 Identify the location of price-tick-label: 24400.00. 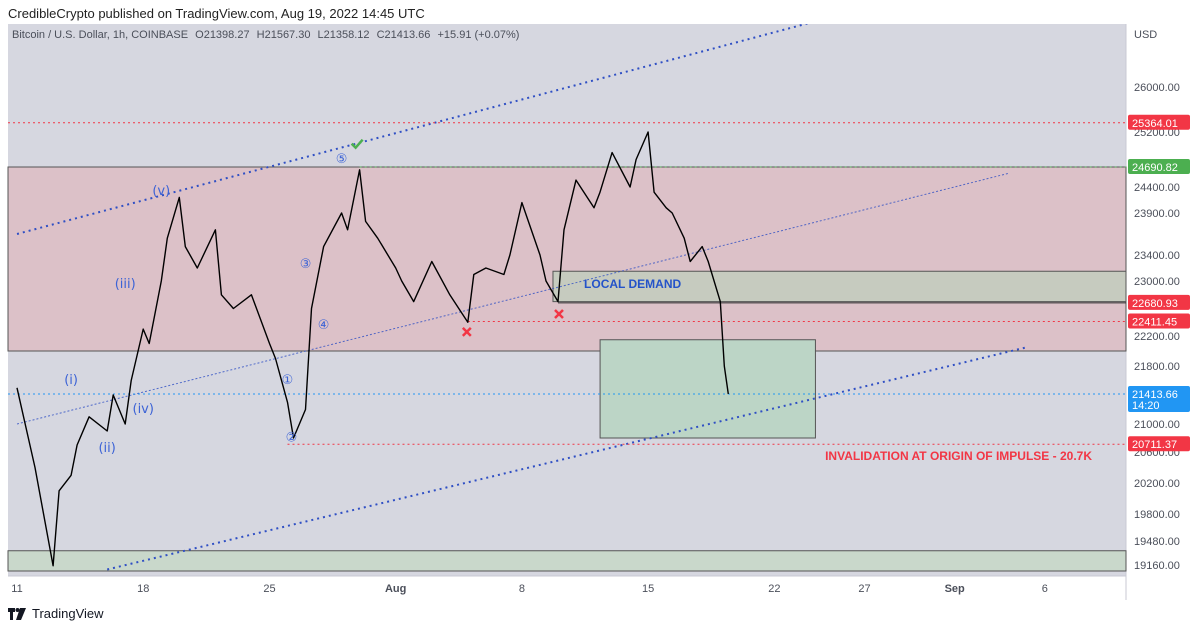
(1157, 188).